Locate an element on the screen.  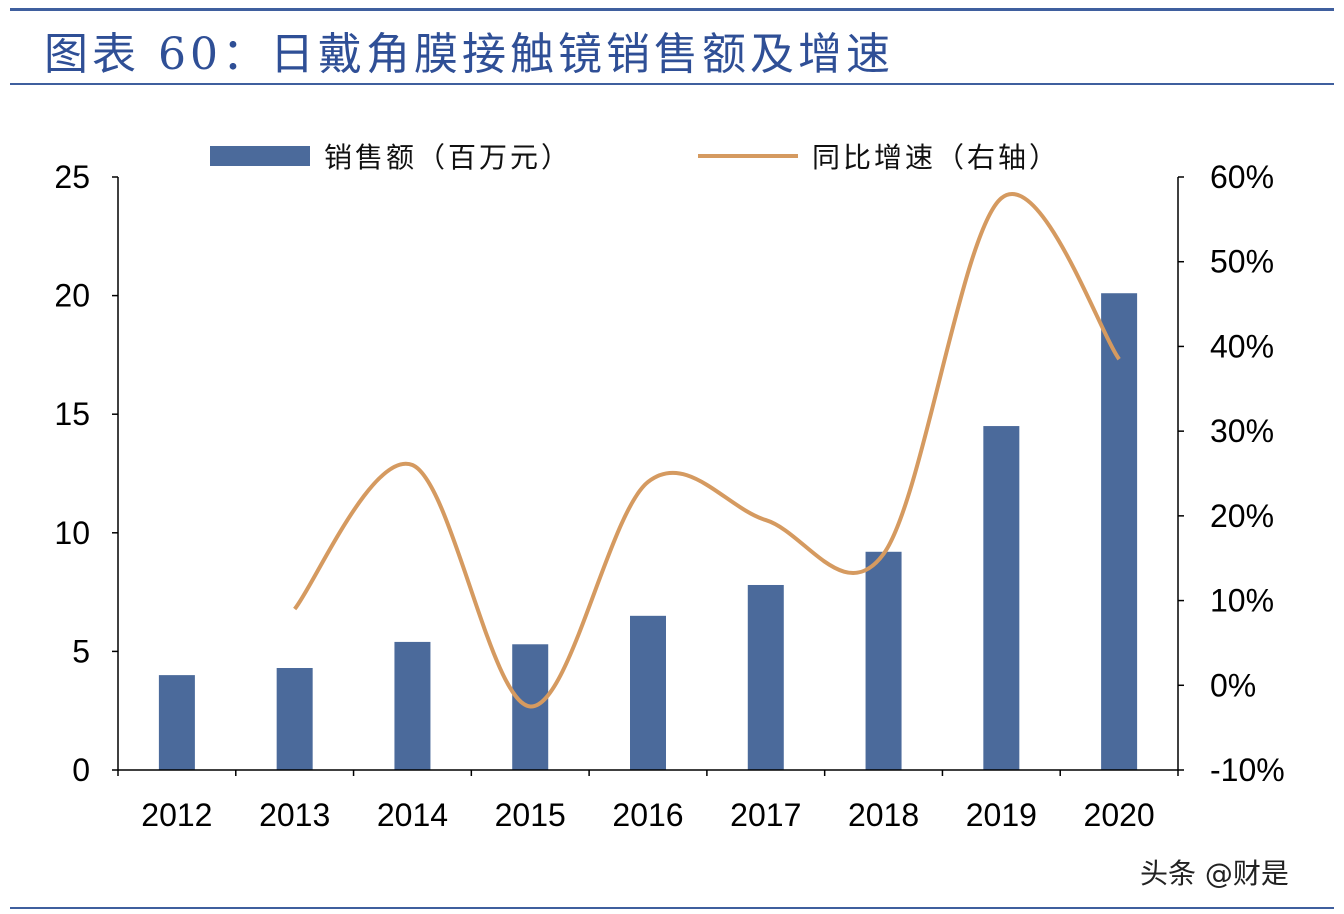
legend-item-sales: 销售额（百万元） is located at coordinates (391, 156).